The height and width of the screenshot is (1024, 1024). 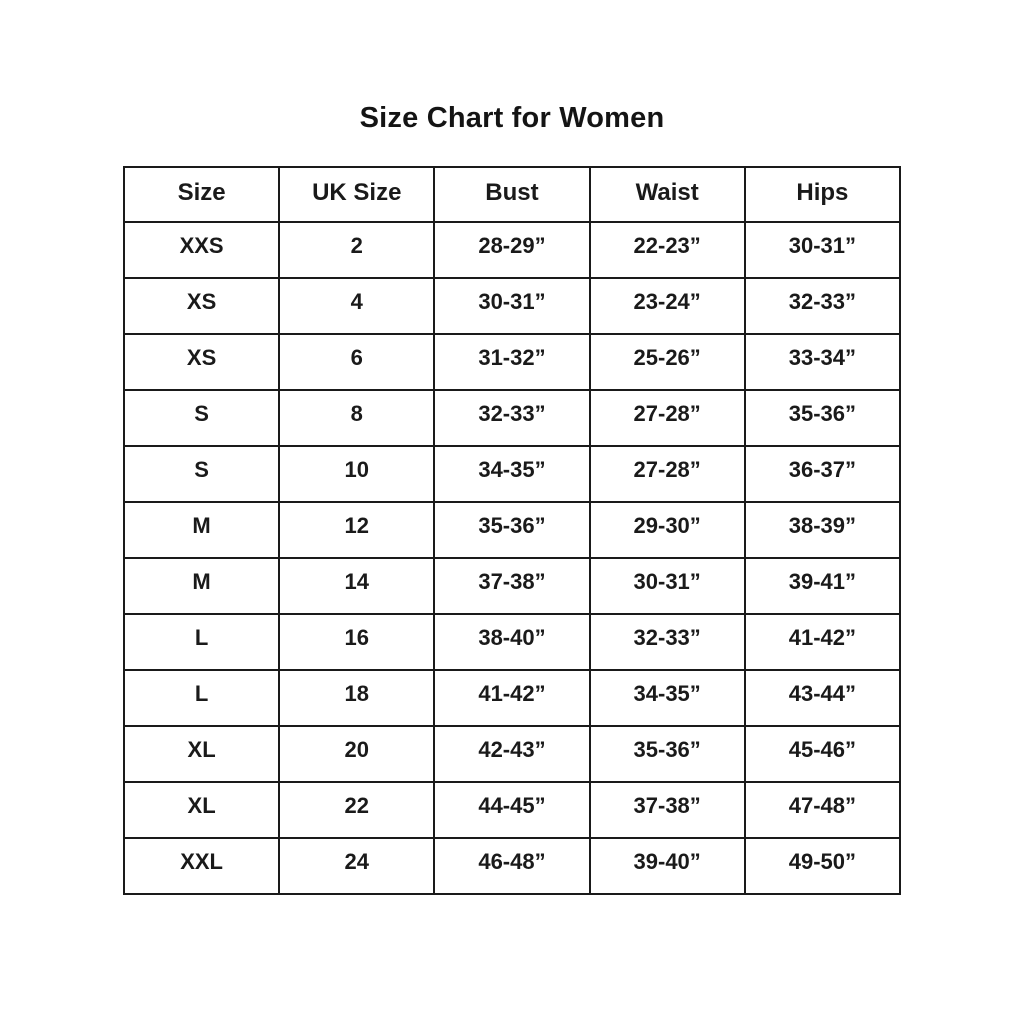 I want to click on table-row: XL 22 44-45” 37-38” 47-48”, so click(x=512, y=810).